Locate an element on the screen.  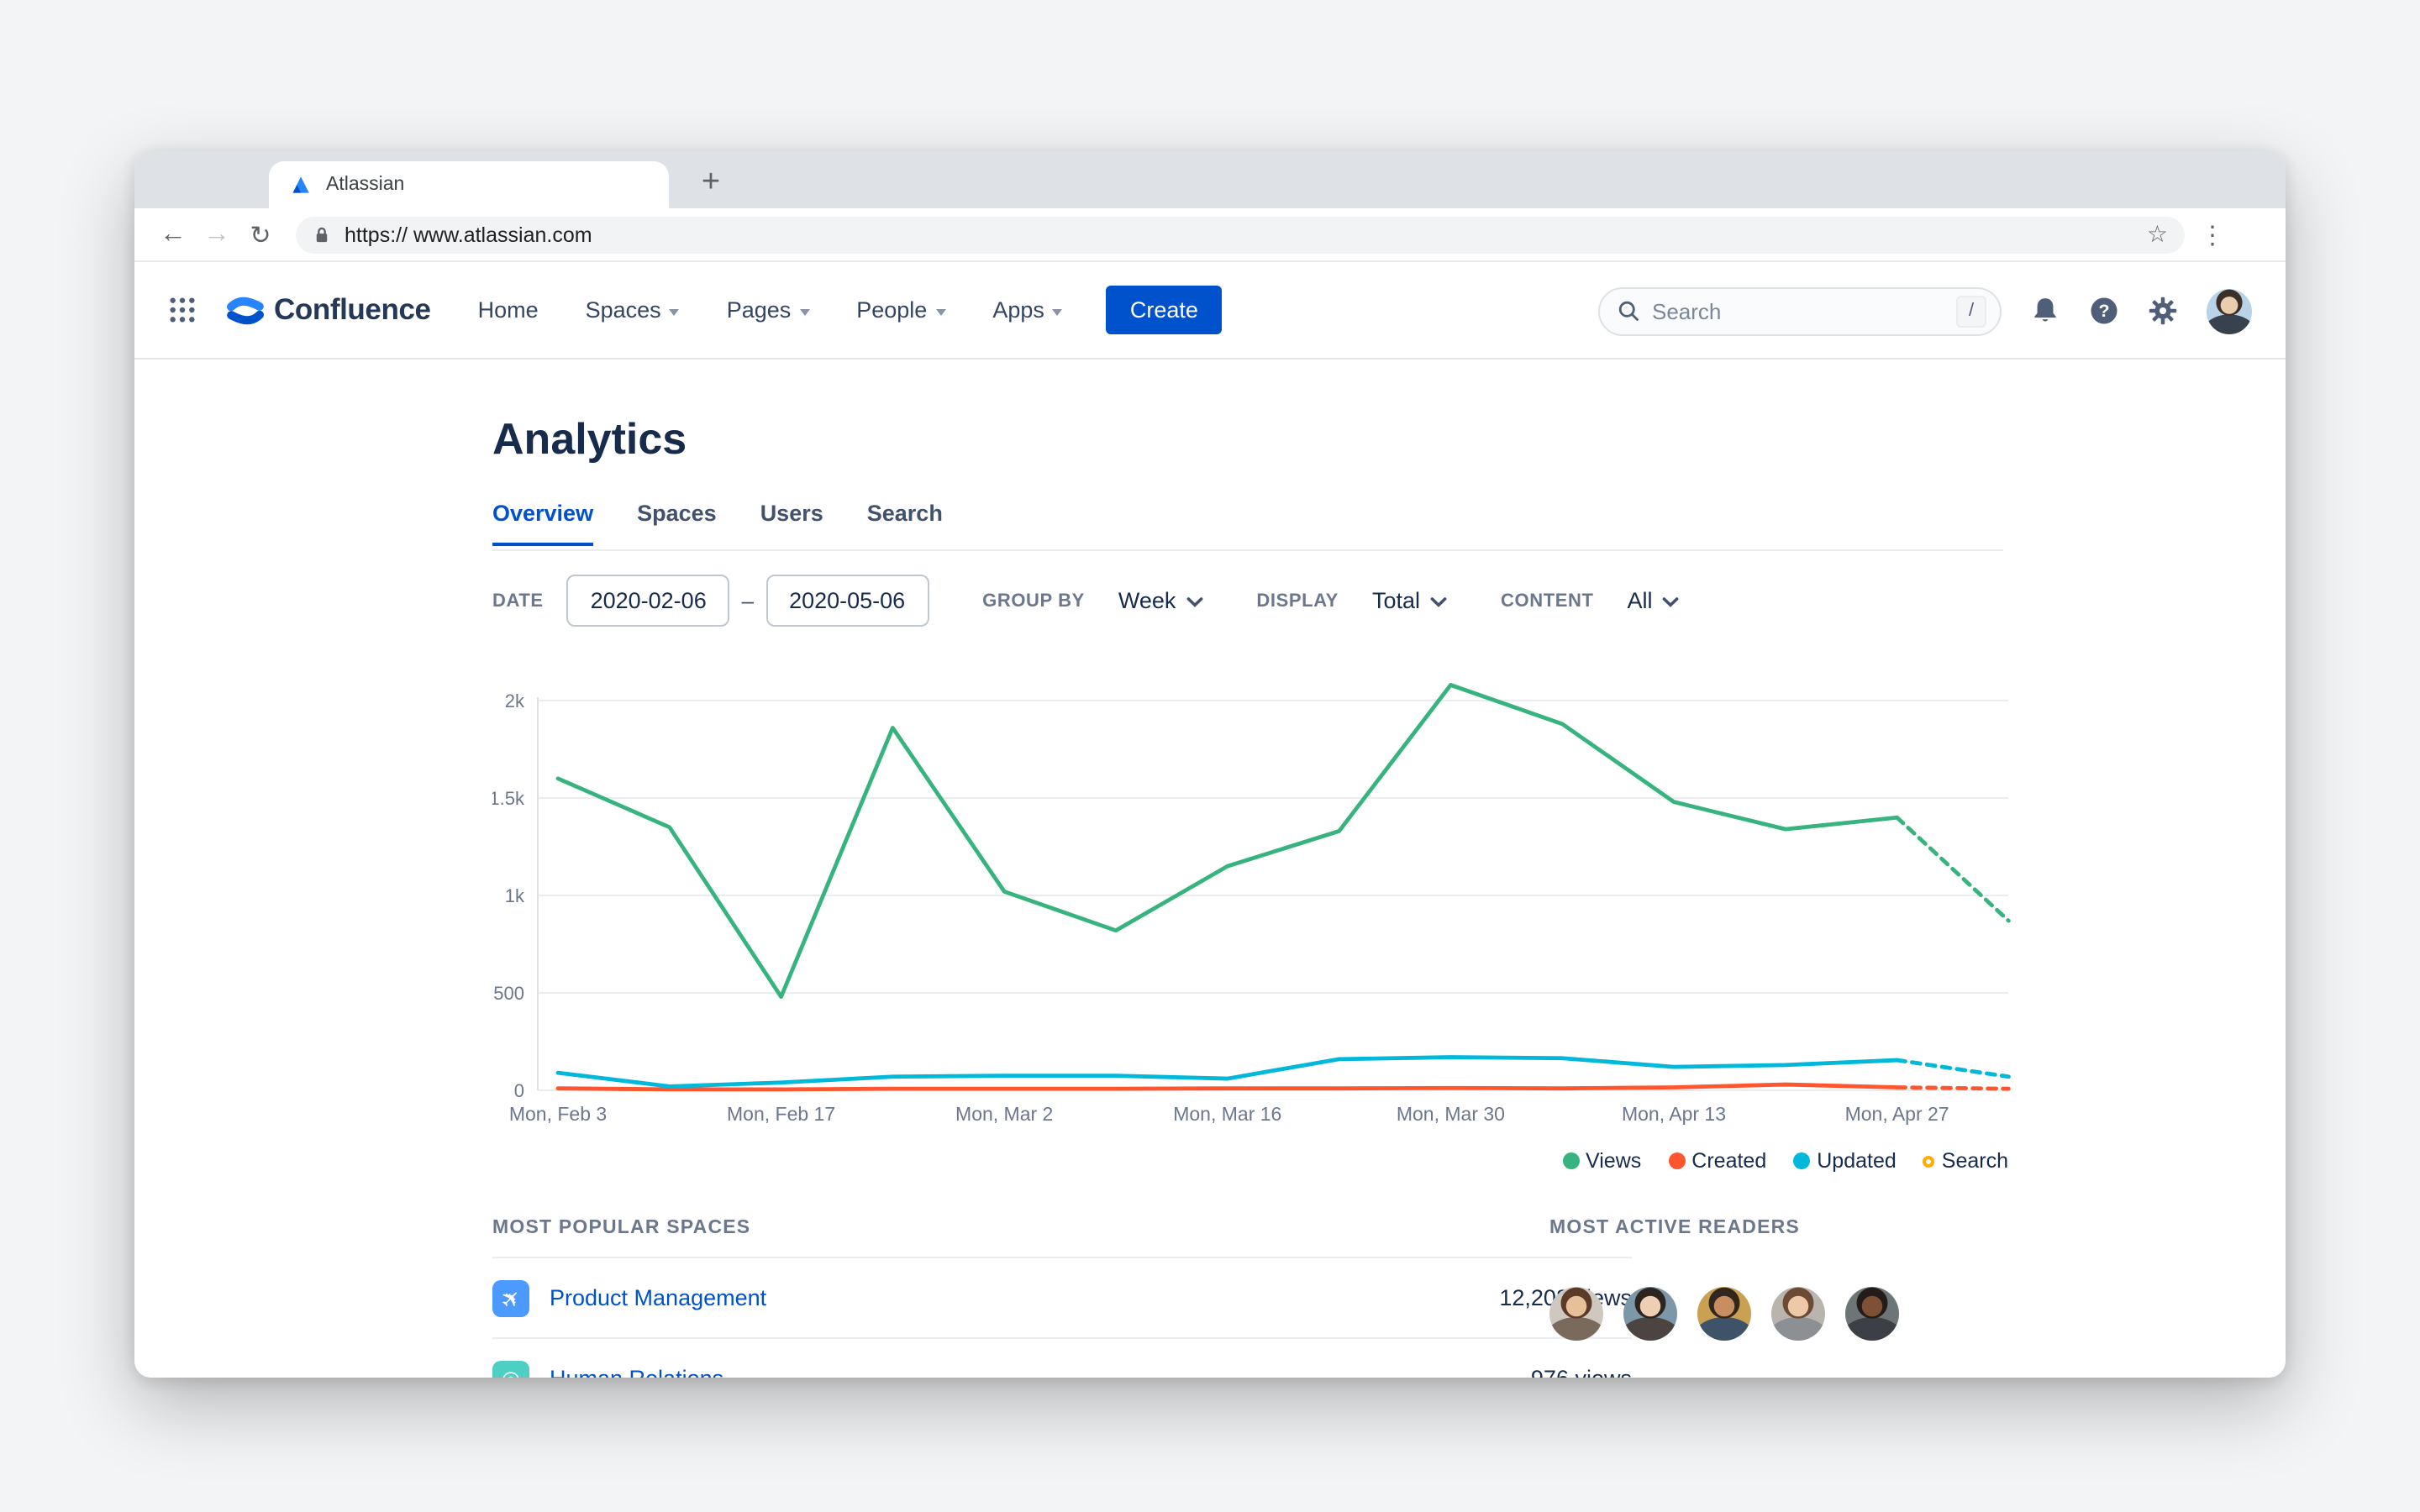
browser-toolbar: ← → ↻ https:// www.atlassian.com ☆ ⋮ is located at coordinates (1210, 235).